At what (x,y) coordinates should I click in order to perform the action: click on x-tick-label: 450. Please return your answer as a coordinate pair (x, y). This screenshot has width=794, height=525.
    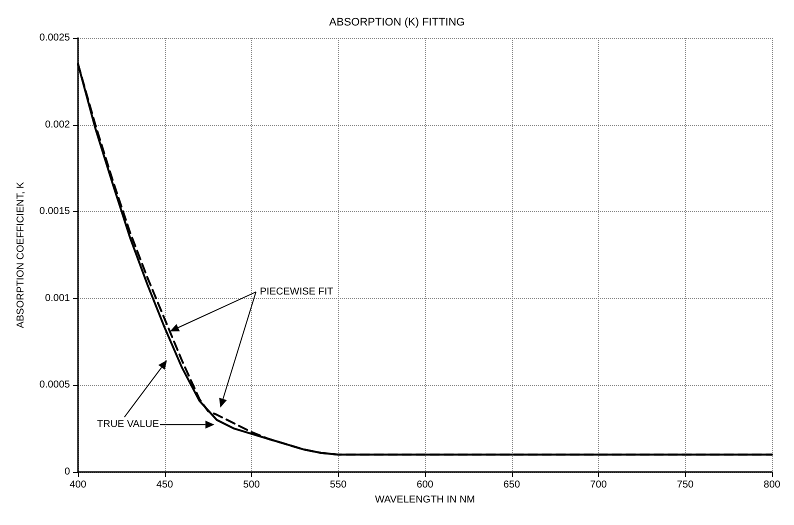
    Looking at the image, I should click on (165, 485).